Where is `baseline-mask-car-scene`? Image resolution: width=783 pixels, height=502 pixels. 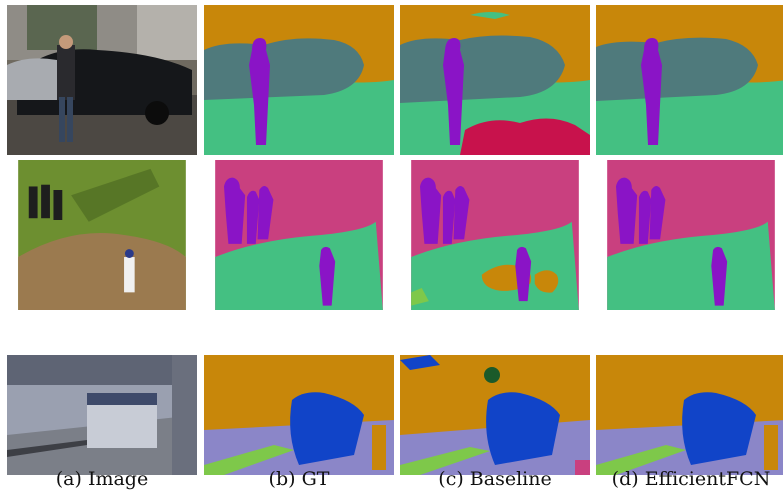
baseline-mask-car-scene is located at coordinates (495, 80).